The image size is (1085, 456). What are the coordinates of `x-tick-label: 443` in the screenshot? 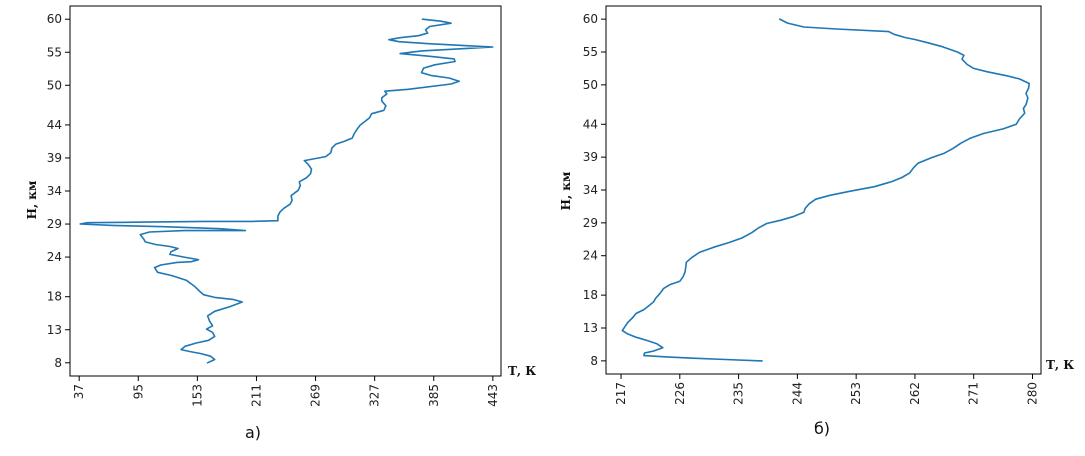 It's located at (493, 395).